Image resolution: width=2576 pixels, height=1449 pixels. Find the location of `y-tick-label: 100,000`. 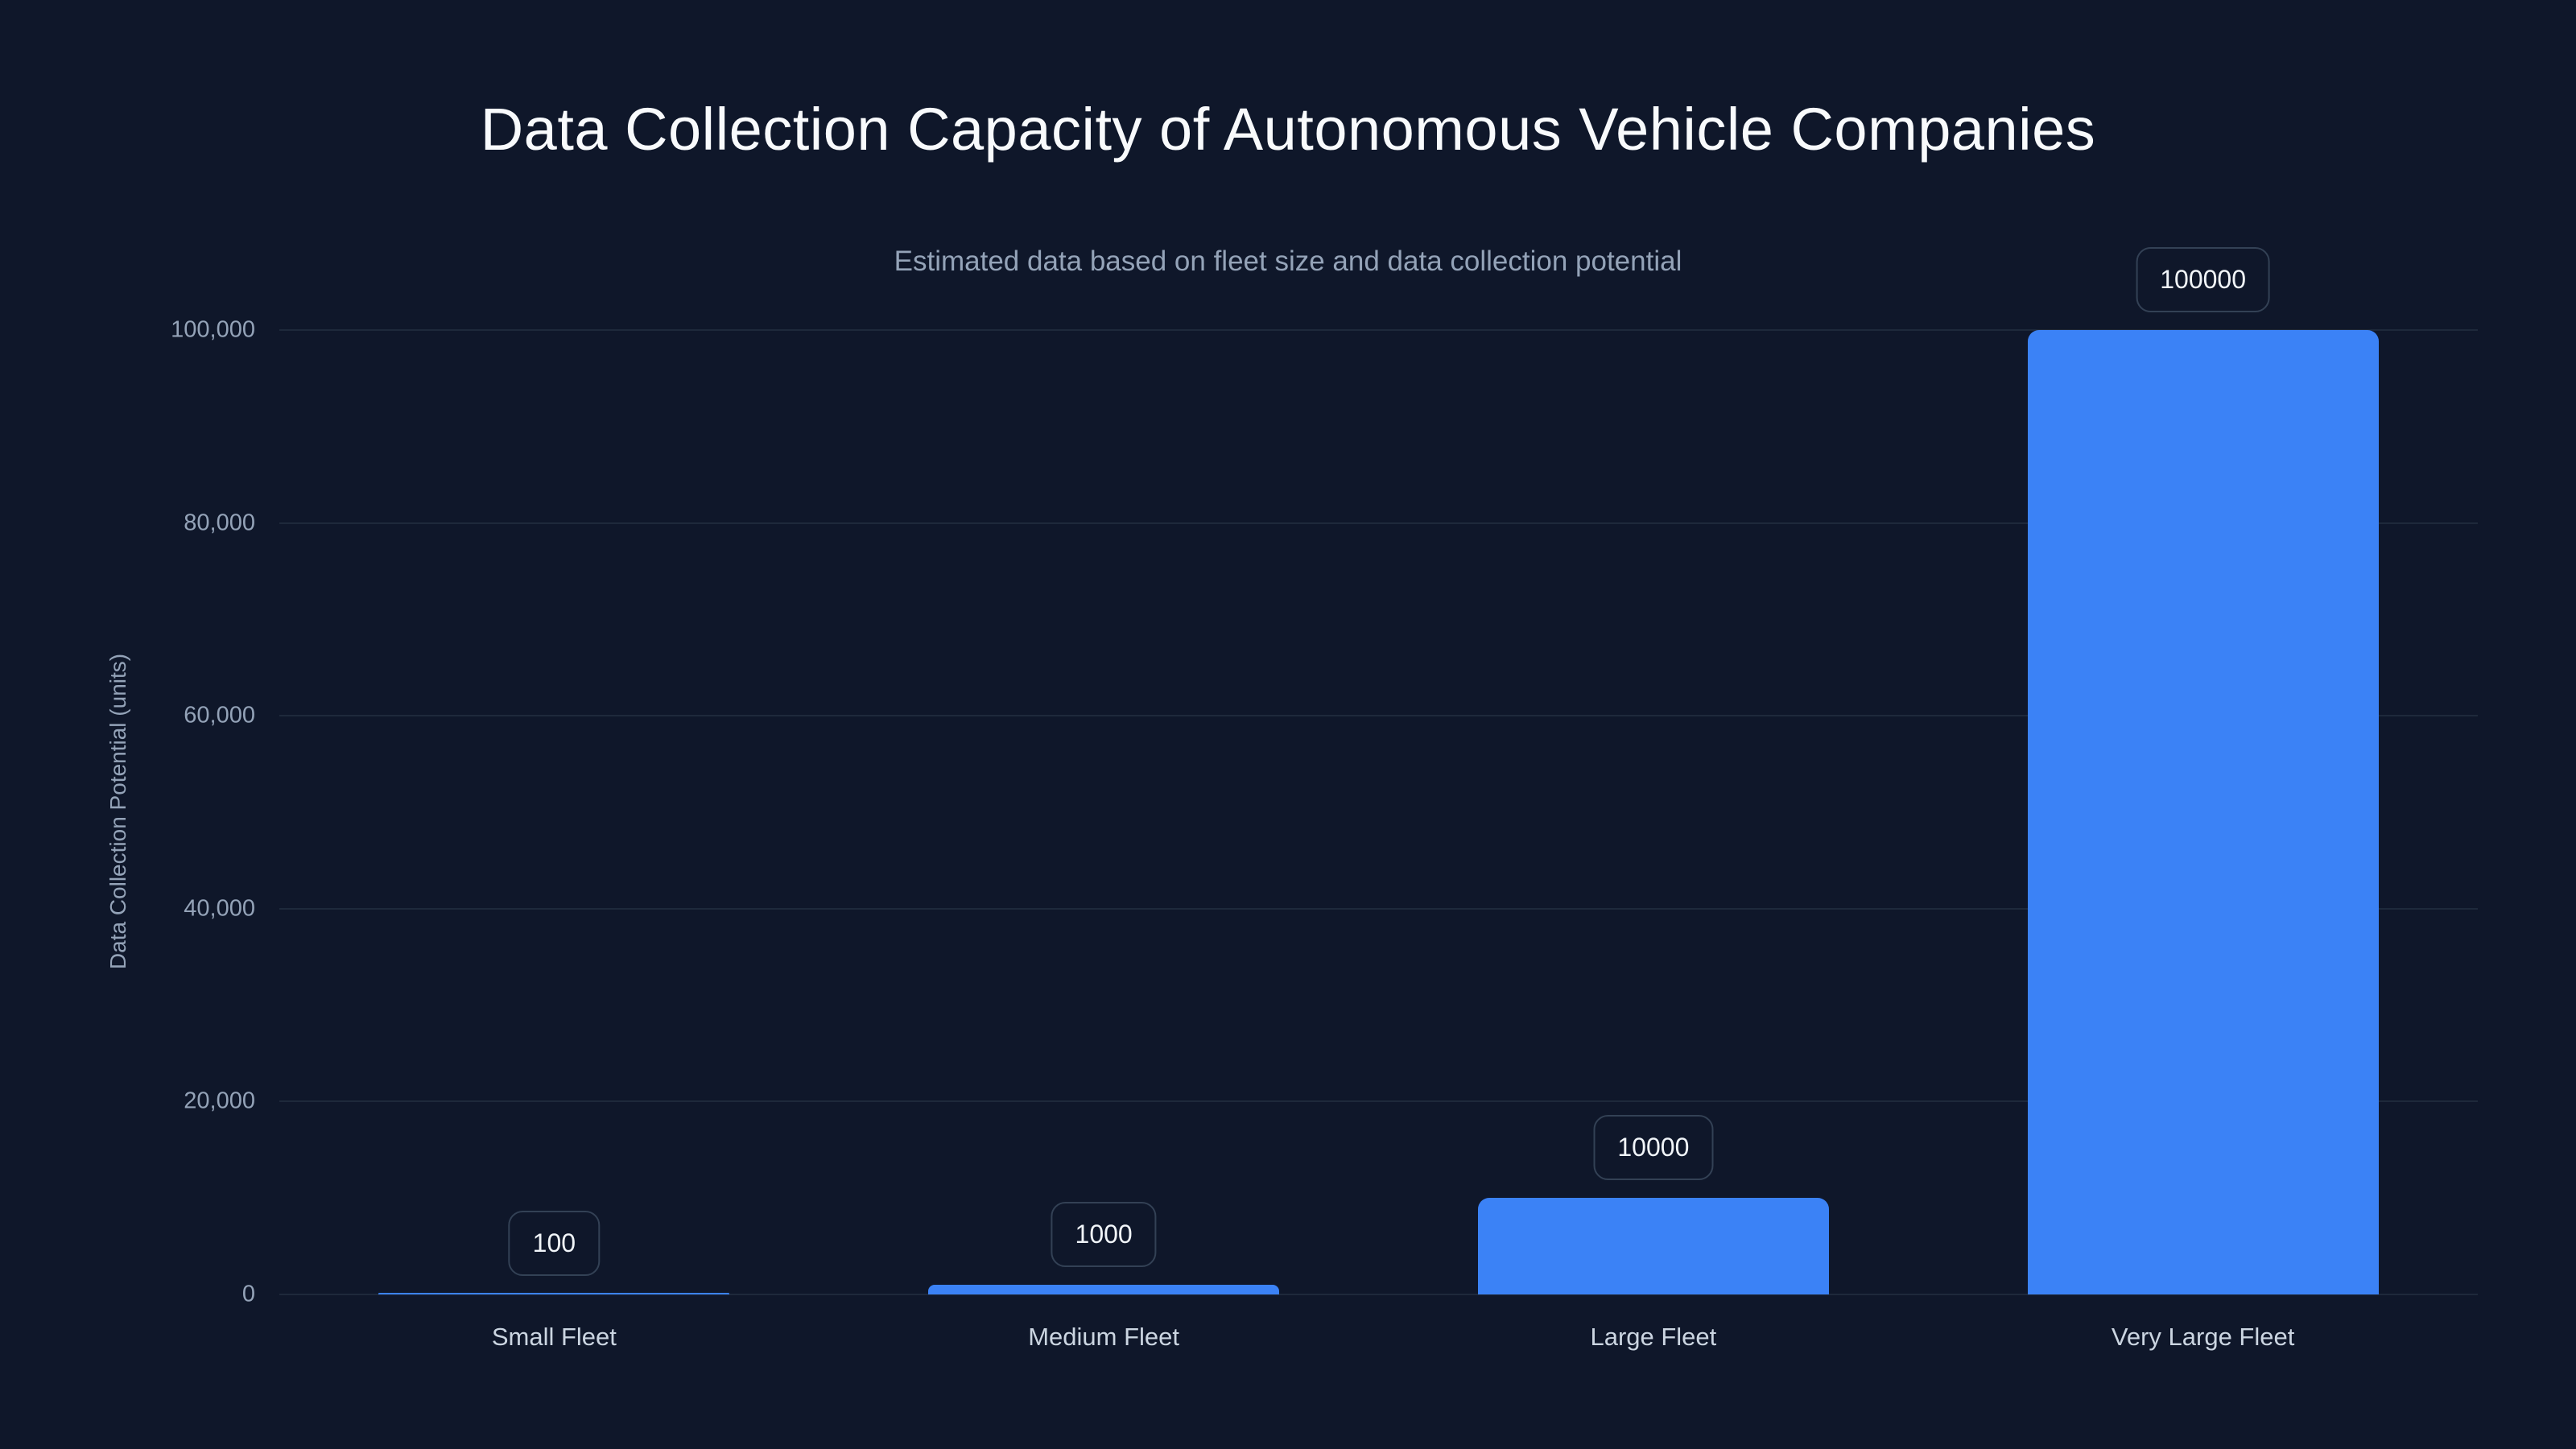

y-tick-label: 100,000 is located at coordinates (213, 329).